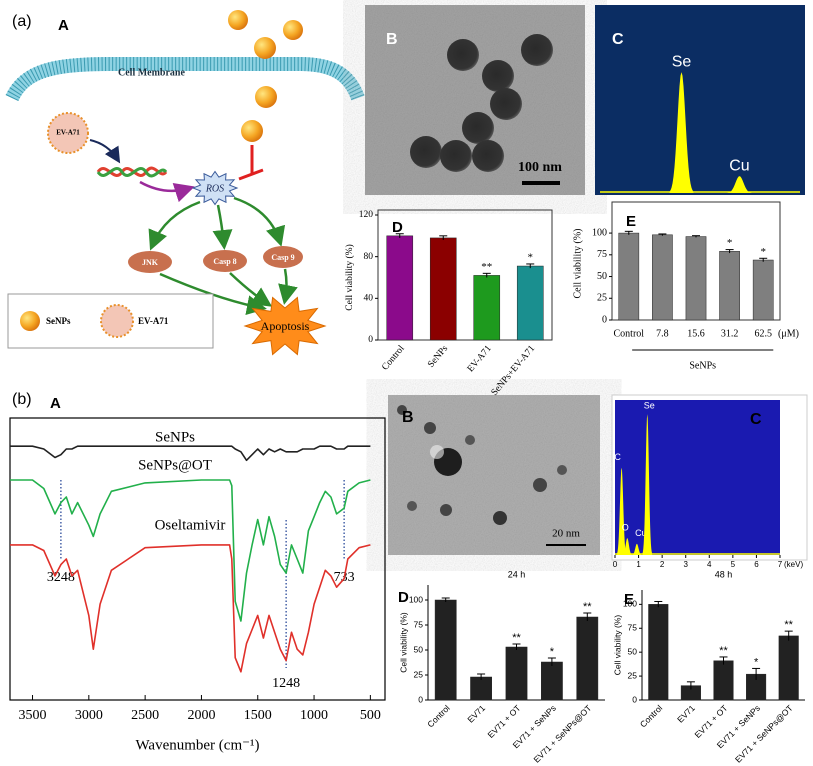  I want to click on x-tick-label: 7, so click(780, 564).